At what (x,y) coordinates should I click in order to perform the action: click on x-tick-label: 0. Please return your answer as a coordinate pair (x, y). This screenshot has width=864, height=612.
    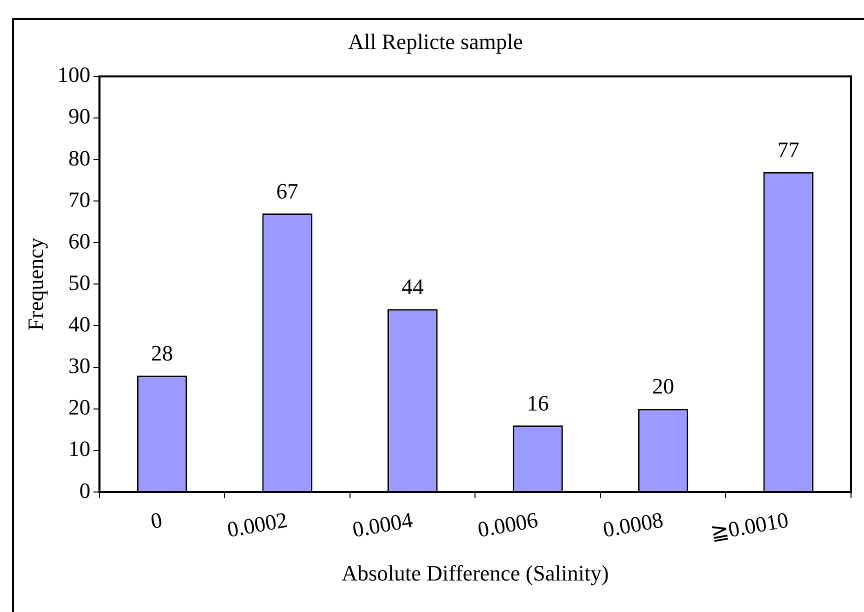
    Looking at the image, I should click on (156, 520).